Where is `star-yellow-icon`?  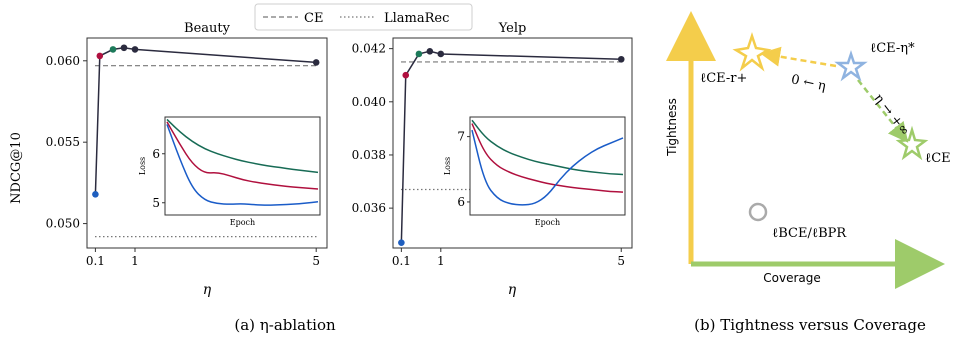 star-yellow-icon is located at coordinates (752, 52).